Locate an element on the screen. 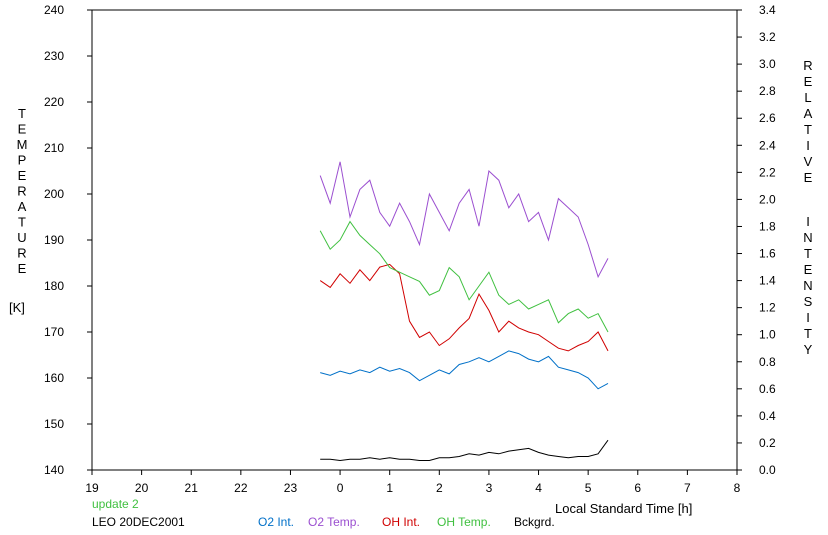  y-right-tick-label: 1.2 is located at coordinates (767, 308).